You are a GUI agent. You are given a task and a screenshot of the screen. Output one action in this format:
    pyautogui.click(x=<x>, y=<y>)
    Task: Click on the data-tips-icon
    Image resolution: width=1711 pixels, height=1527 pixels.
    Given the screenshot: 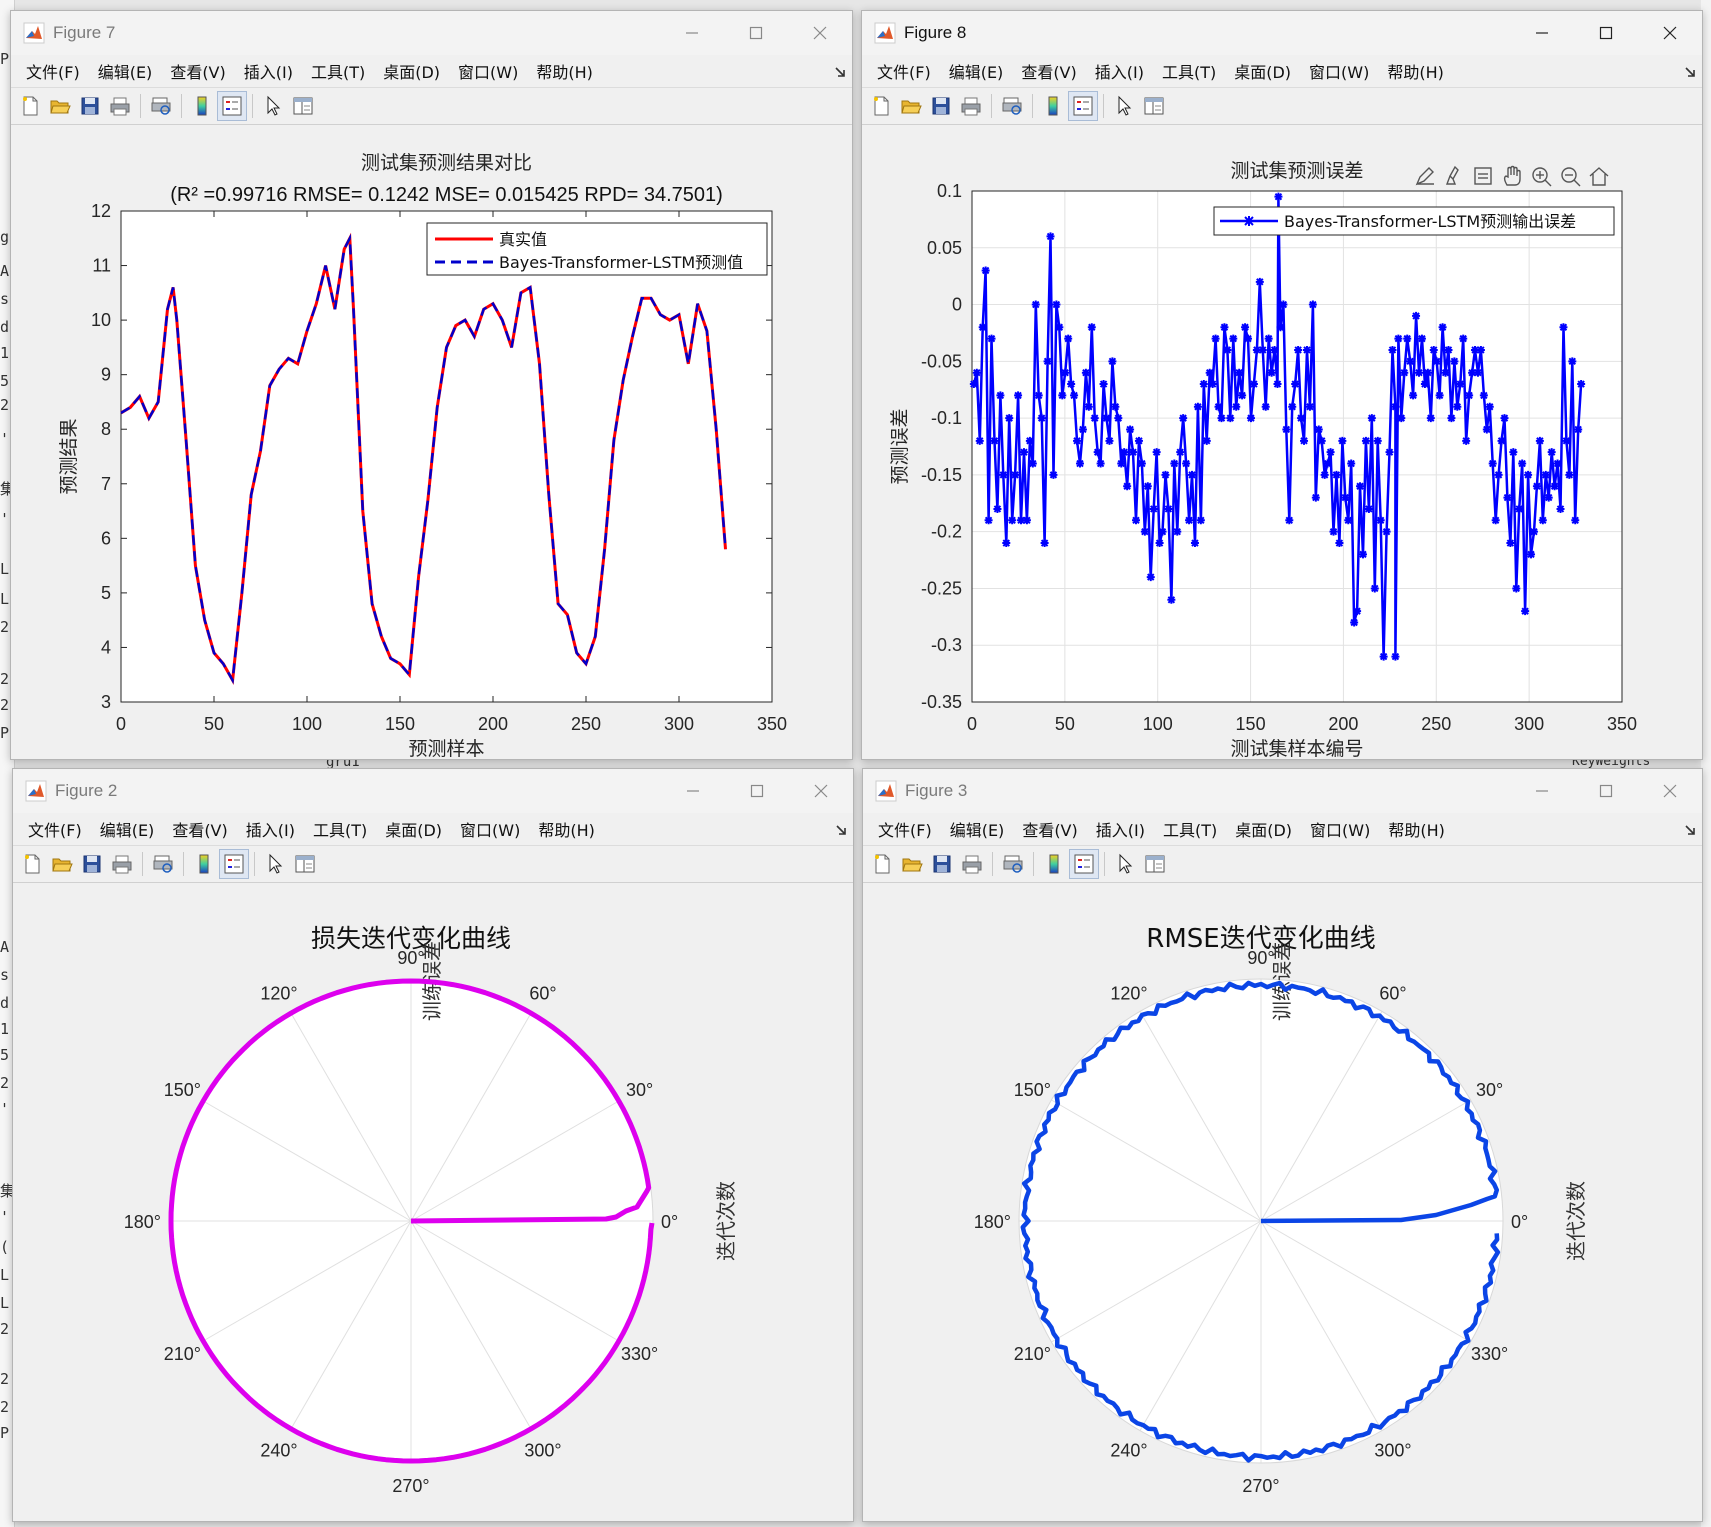 What is the action you would take?
    pyautogui.click(x=1483, y=176)
    